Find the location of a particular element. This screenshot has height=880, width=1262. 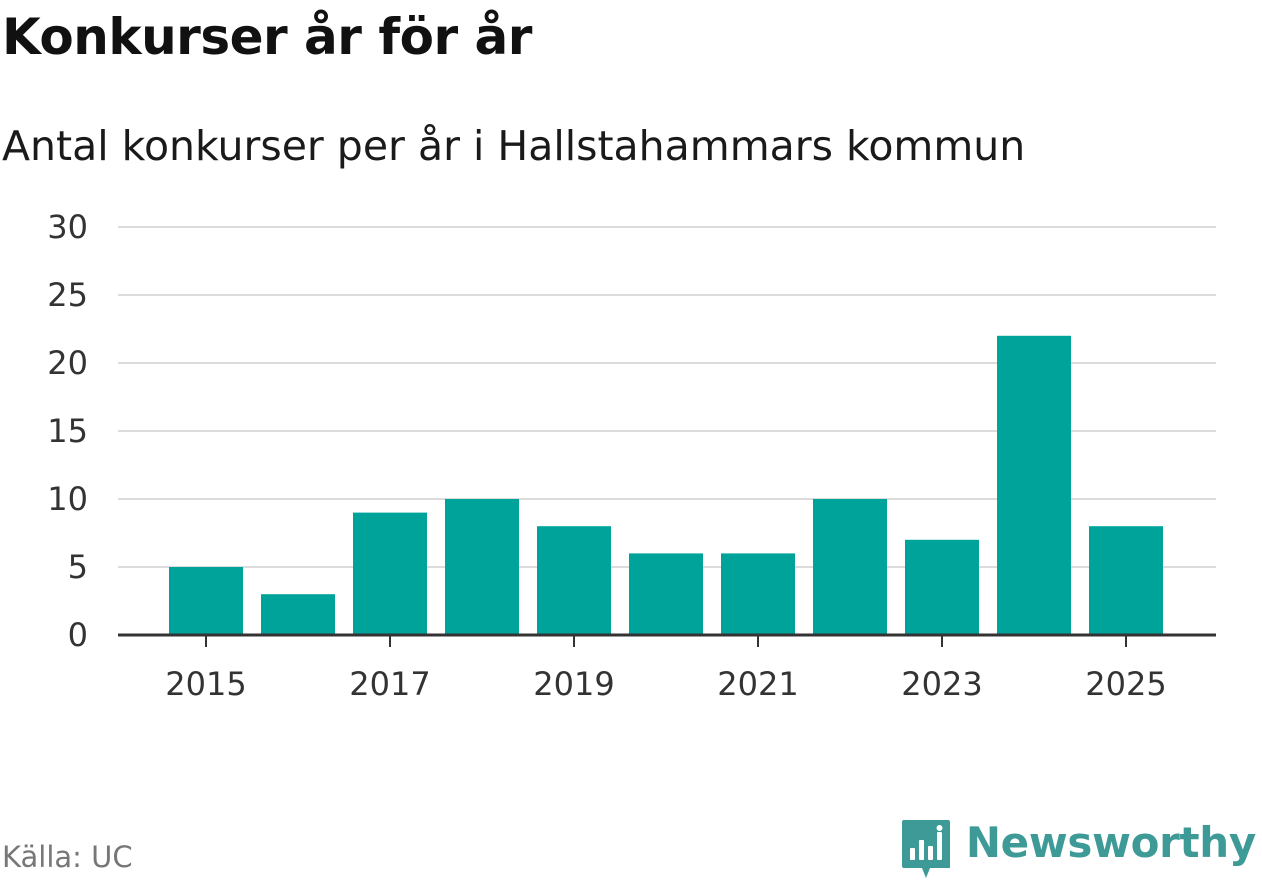

bar-2025 is located at coordinates (1126, 580).